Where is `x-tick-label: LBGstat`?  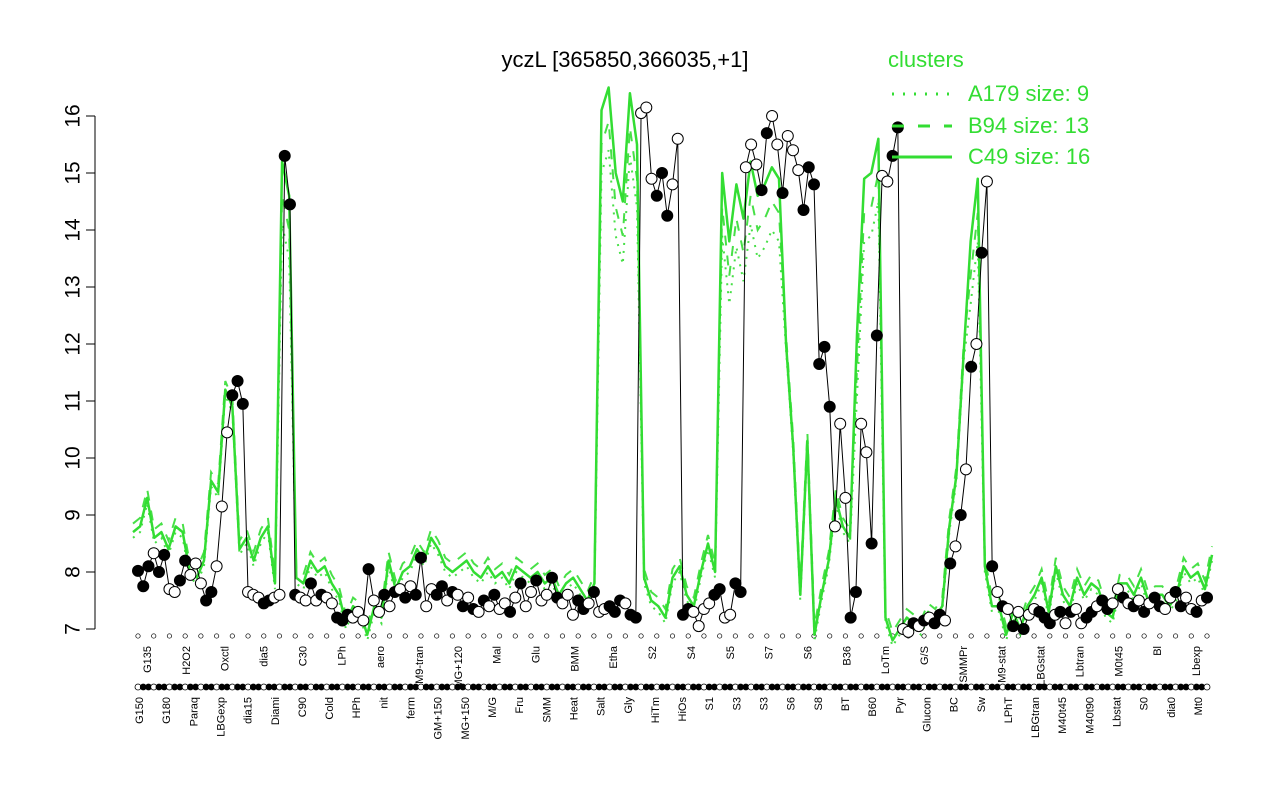
x-tick-label: LBGstat is located at coordinates (1042, 666).